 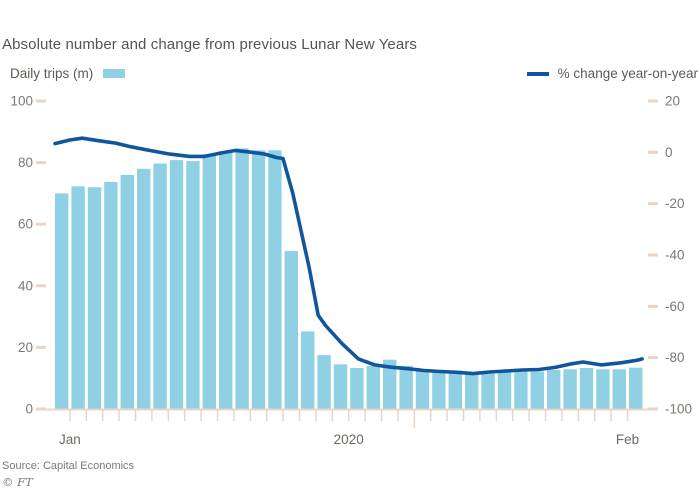 I want to click on right-axis-label: -60, so click(x=675, y=306).